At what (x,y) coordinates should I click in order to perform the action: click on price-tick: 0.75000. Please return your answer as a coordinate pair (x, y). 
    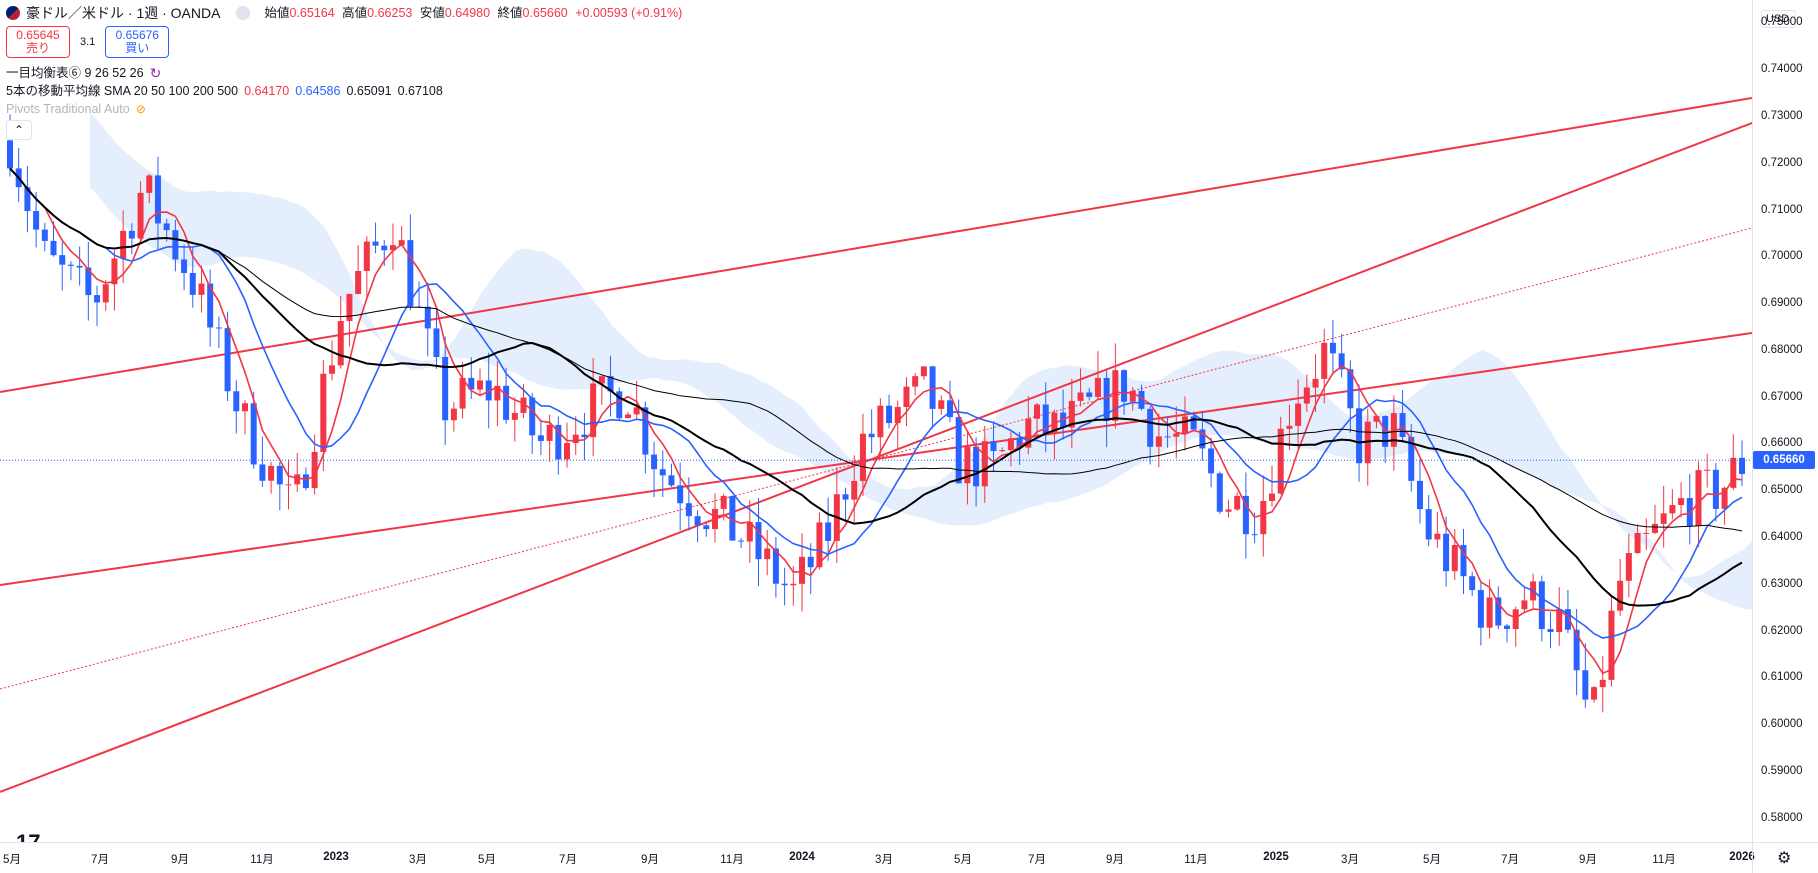
    Looking at the image, I should click on (1782, 22).